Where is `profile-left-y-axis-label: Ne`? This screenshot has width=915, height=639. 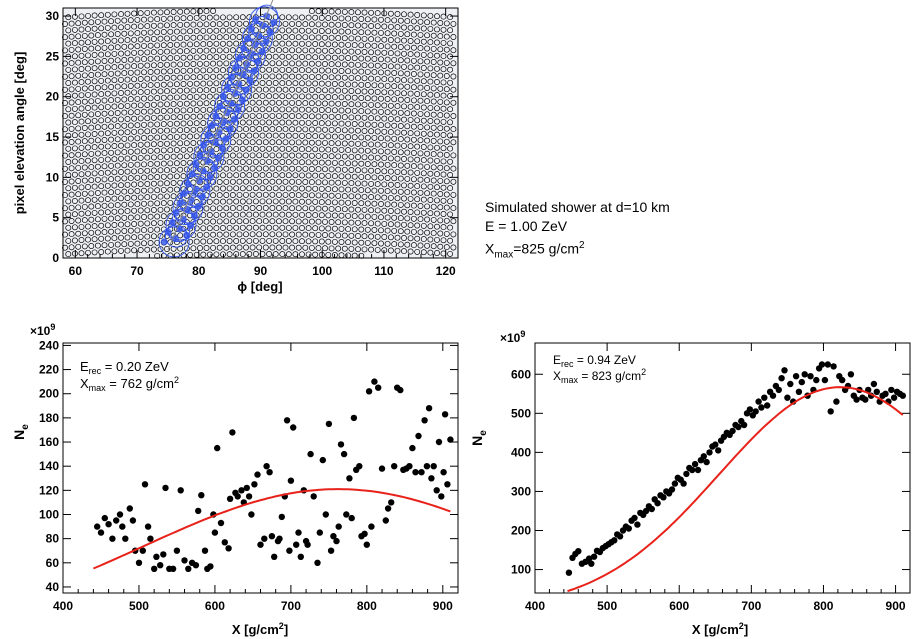
profile-left-y-axis-label: Ne is located at coordinates (21, 432).